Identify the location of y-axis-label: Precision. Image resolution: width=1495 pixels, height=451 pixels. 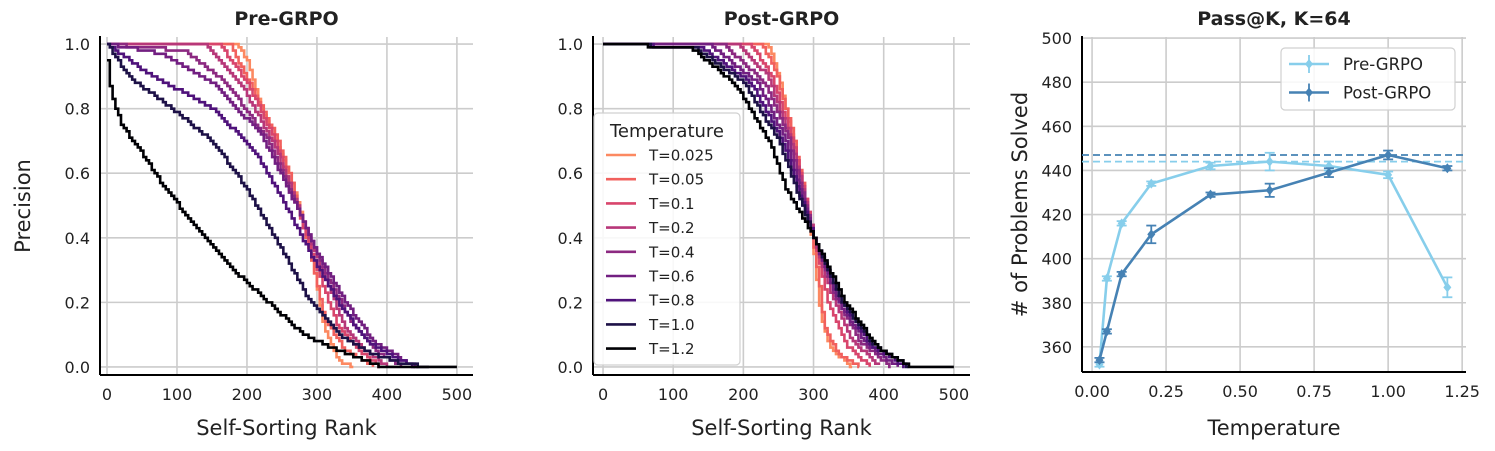
(23, 206).